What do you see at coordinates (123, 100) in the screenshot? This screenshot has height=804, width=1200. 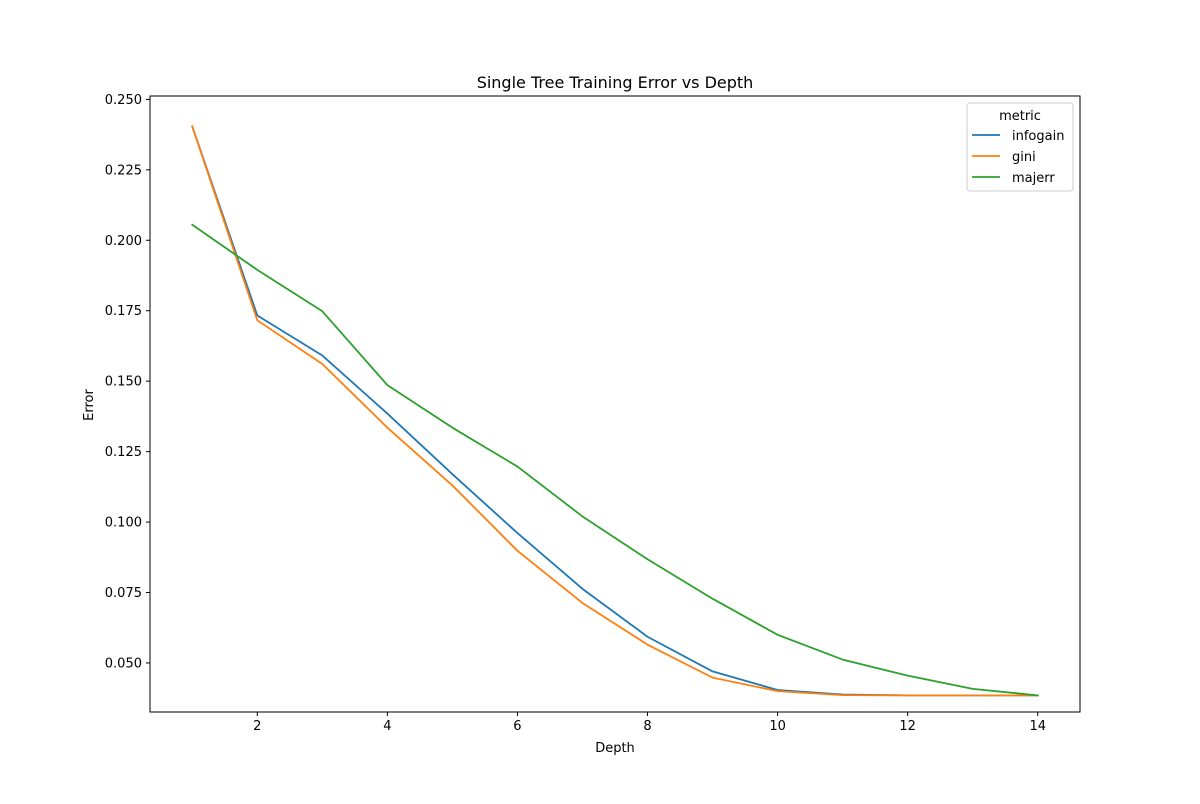 I see `y-tick-label: 0.250` at bounding box center [123, 100].